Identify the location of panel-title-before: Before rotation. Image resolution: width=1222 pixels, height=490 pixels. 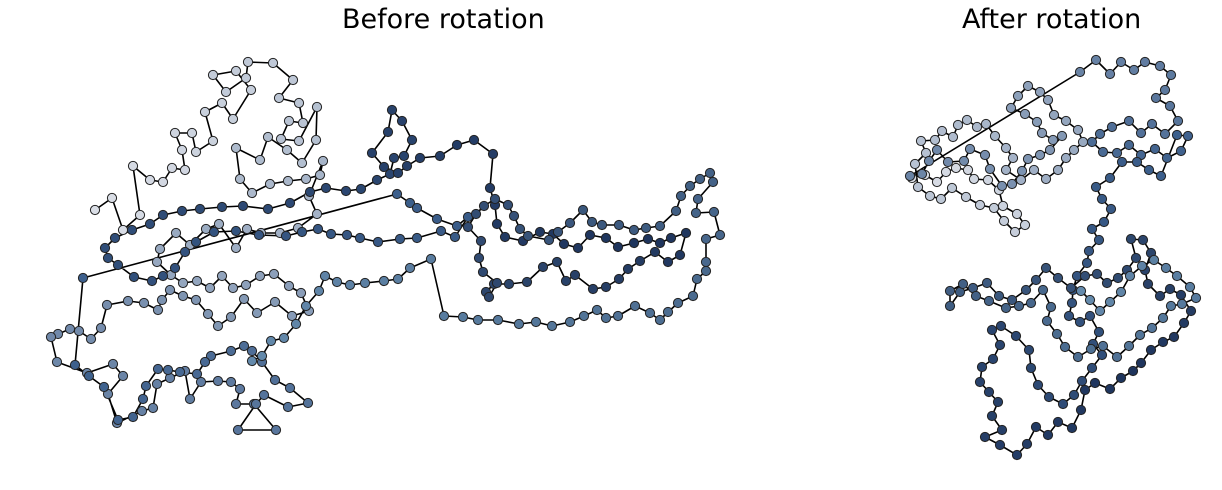
(443, 19).